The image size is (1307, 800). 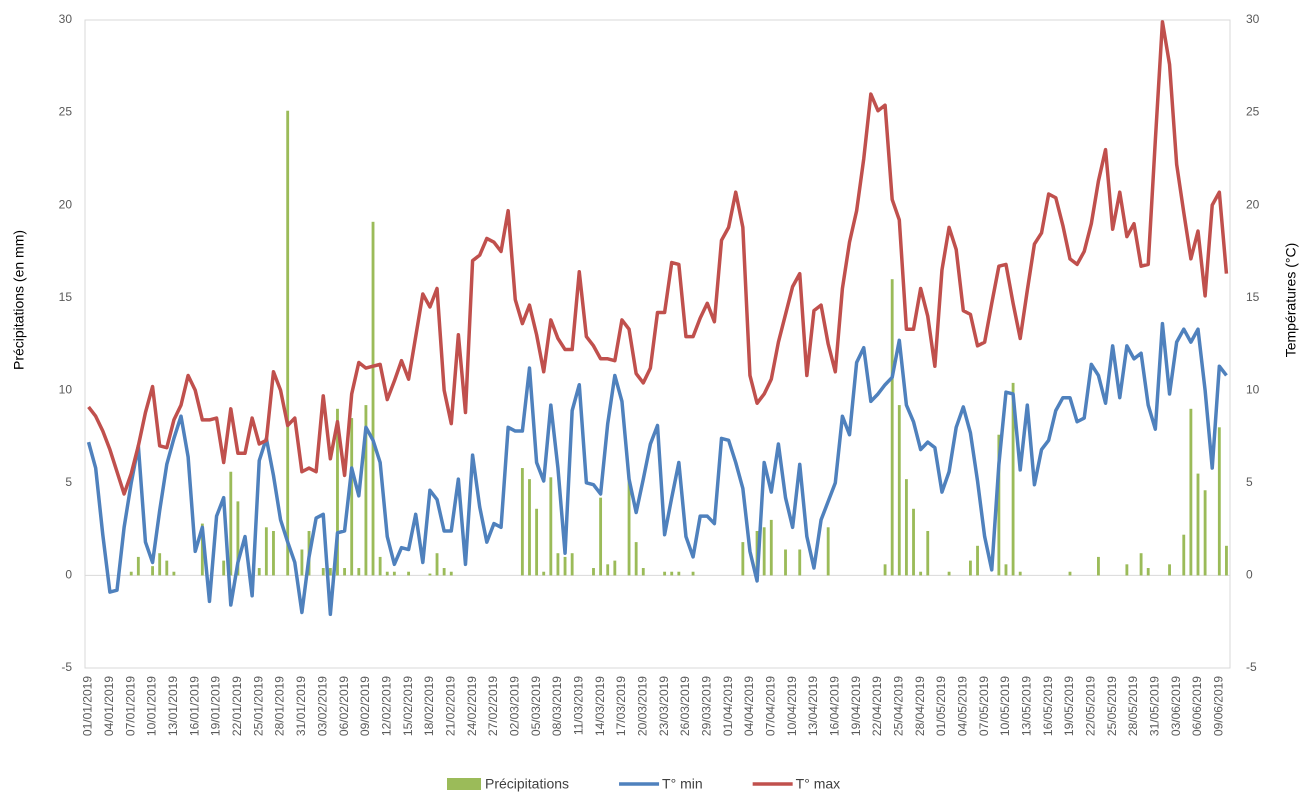 I want to click on x-tick-label: 23/03/2019, so click(x=664, y=706).